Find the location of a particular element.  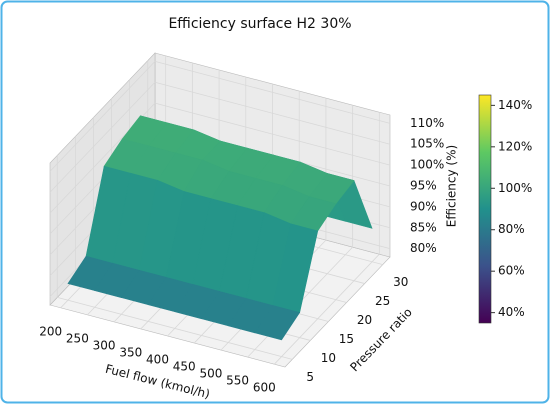

y-tick-label: 10 is located at coordinates (328, 358).